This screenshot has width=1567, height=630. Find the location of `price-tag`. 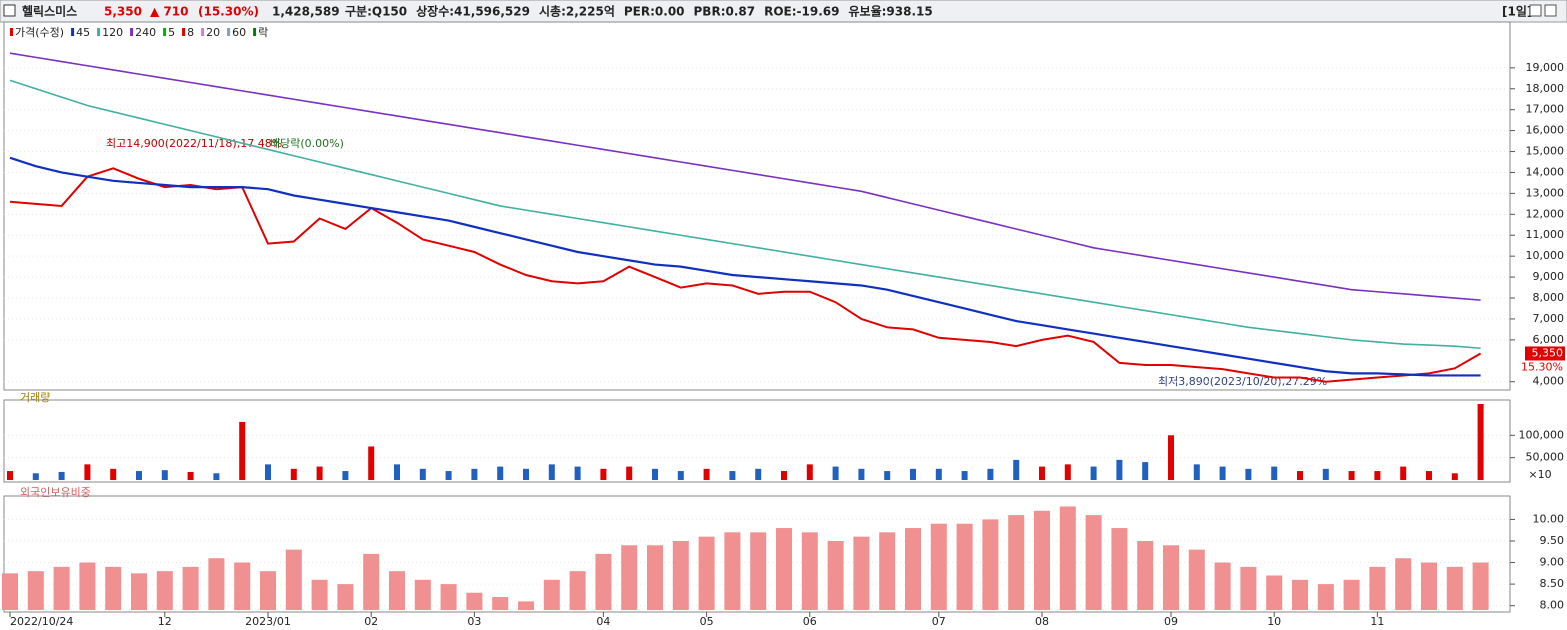

price-tag is located at coordinates (1545, 353).